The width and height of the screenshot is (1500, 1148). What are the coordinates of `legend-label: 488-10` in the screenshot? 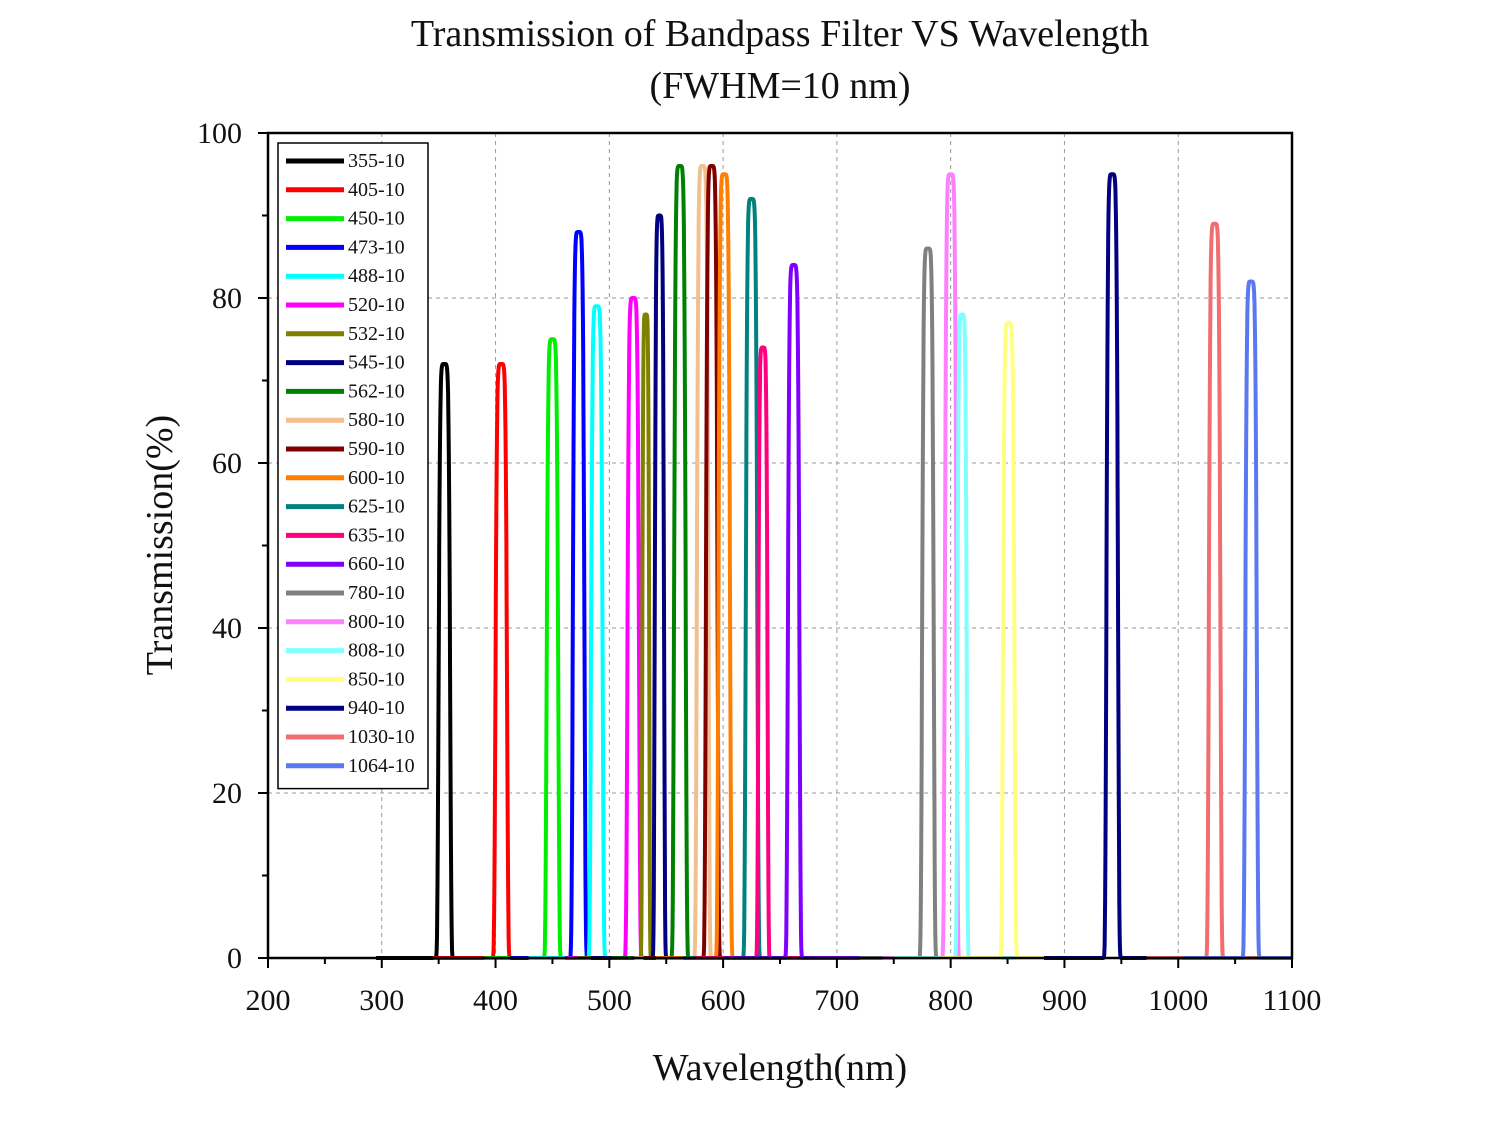 It's located at (376, 276).